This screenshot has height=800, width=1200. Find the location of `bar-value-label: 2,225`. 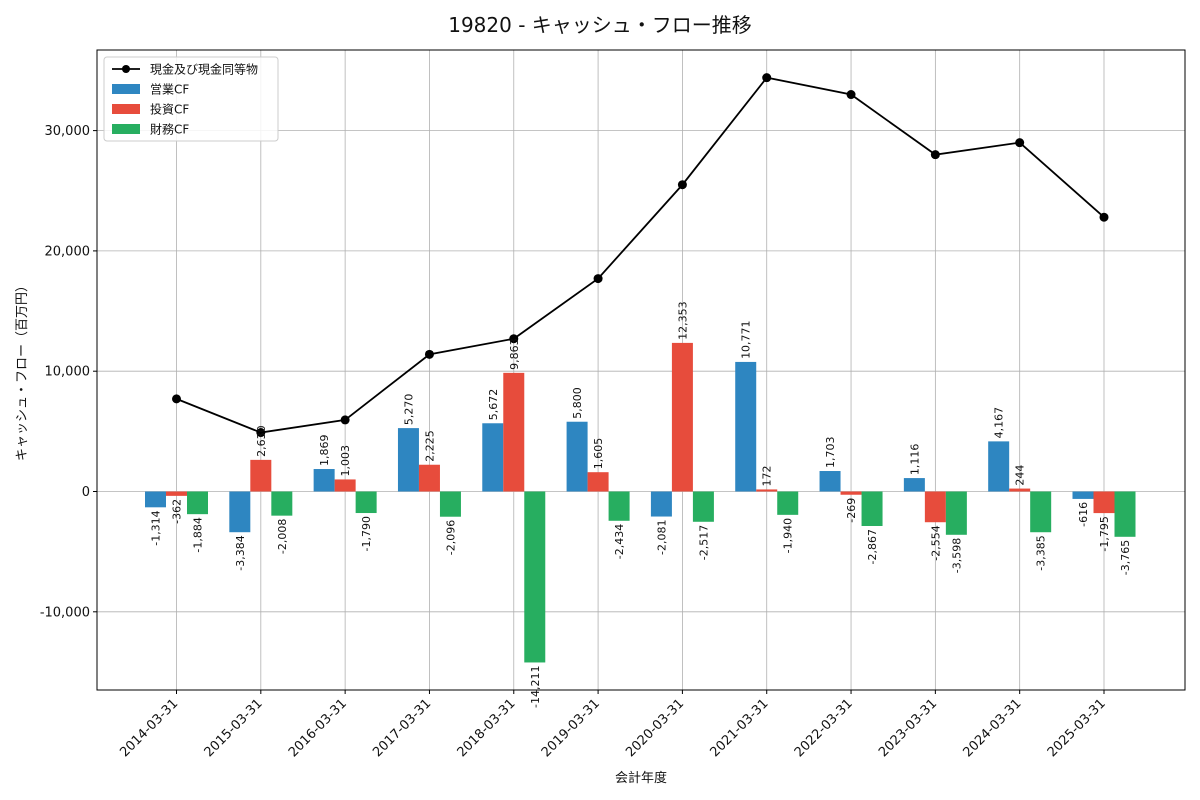

bar-value-label: 2,225 is located at coordinates (429, 446).